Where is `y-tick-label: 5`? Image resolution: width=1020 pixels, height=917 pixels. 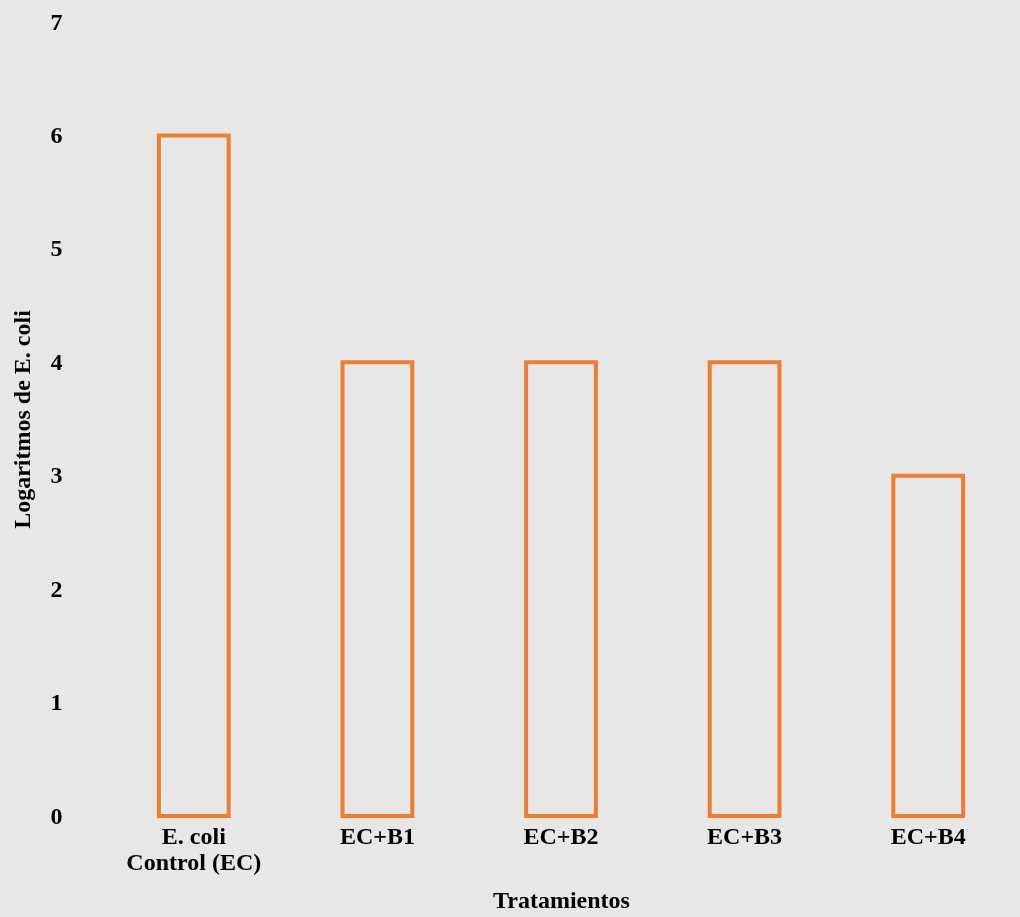 y-tick-label: 5 is located at coordinates (56, 248).